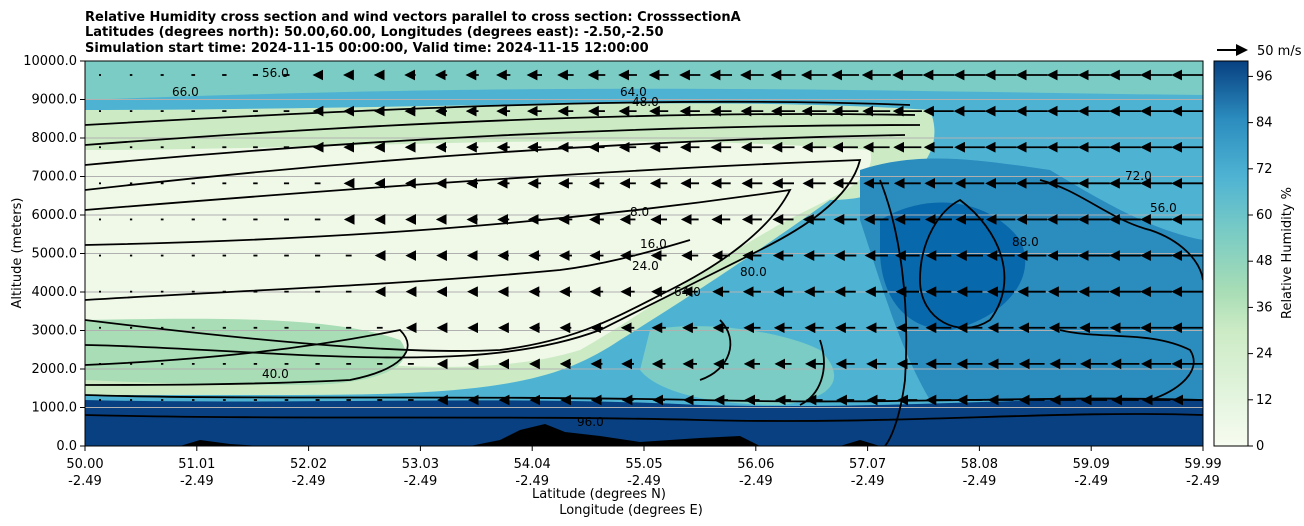 This screenshot has height=526, width=1304. What do you see at coordinates (753, 272) in the screenshot?
I see `contour-label: 80.0` at bounding box center [753, 272].